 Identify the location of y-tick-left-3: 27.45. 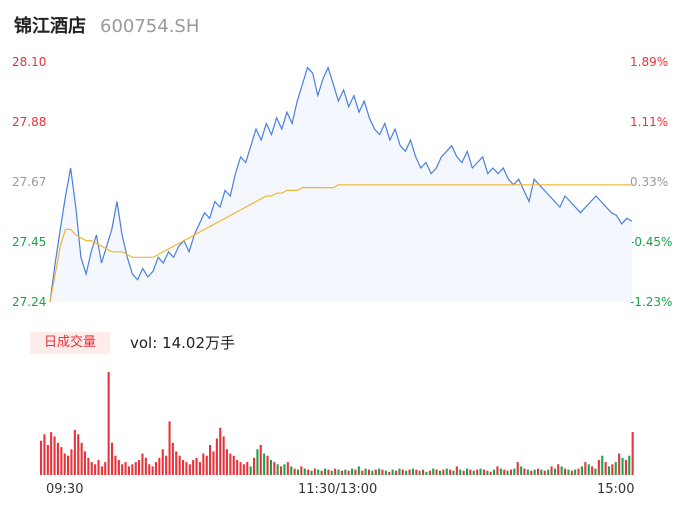
(29, 242).